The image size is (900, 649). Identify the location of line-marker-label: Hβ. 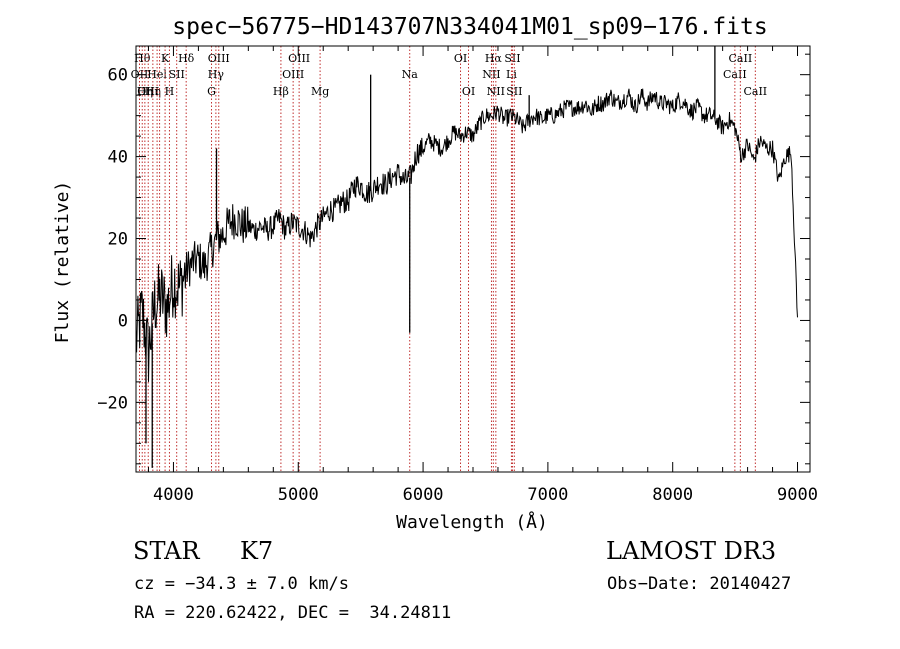
(281, 91).